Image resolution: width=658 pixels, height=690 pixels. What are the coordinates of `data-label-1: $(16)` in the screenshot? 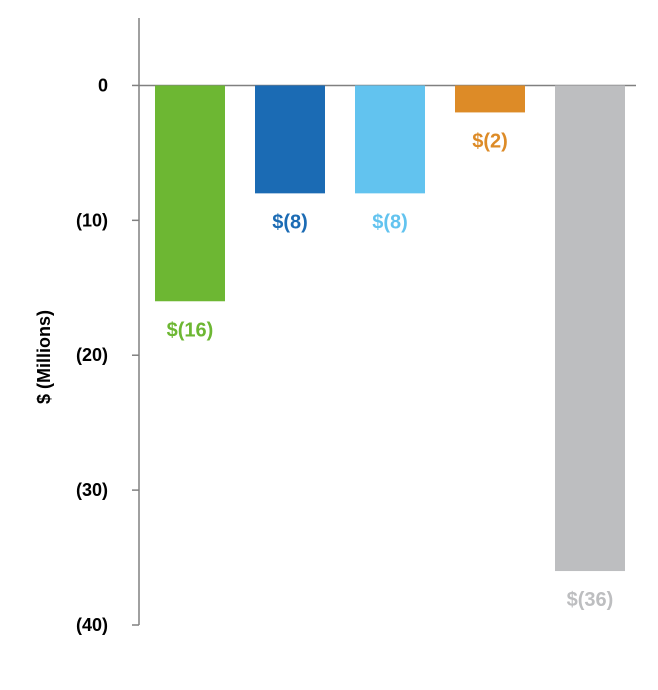 It's located at (190, 330).